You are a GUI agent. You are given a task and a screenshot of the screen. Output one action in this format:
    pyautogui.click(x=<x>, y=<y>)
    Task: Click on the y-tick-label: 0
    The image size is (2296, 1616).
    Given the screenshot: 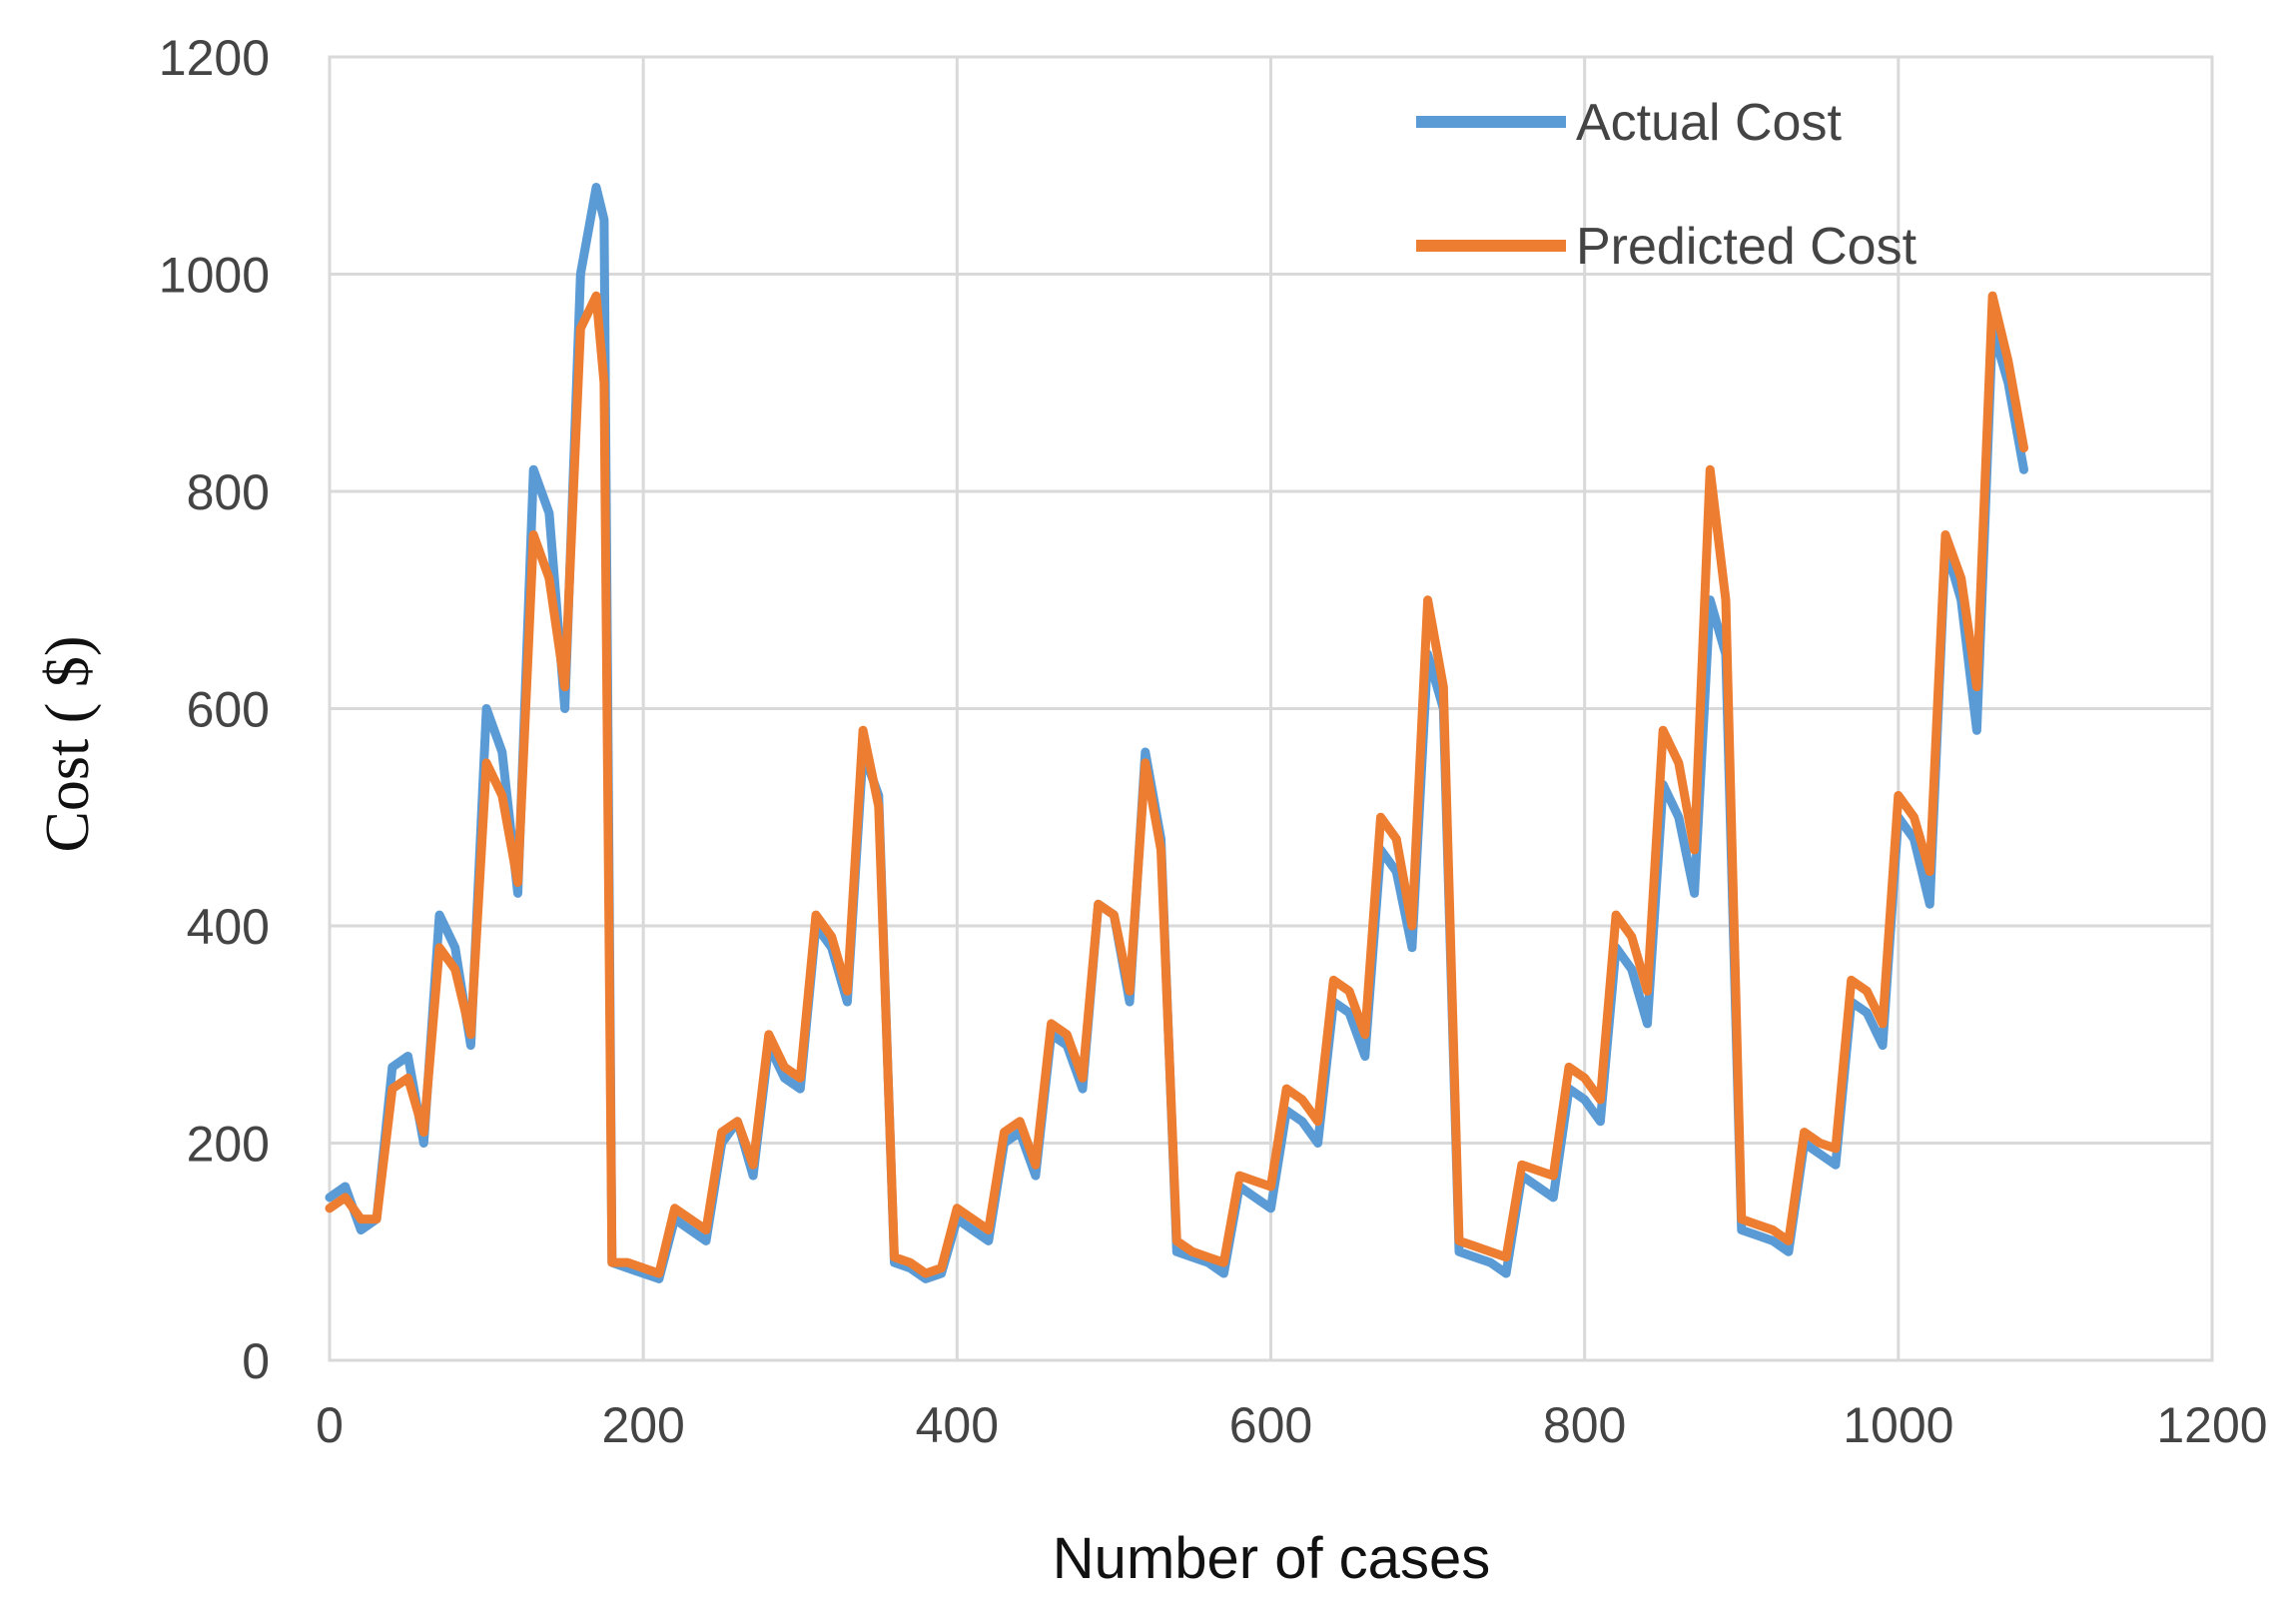 What is the action you would take?
    pyautogui.click(x=256, y=1361)
    